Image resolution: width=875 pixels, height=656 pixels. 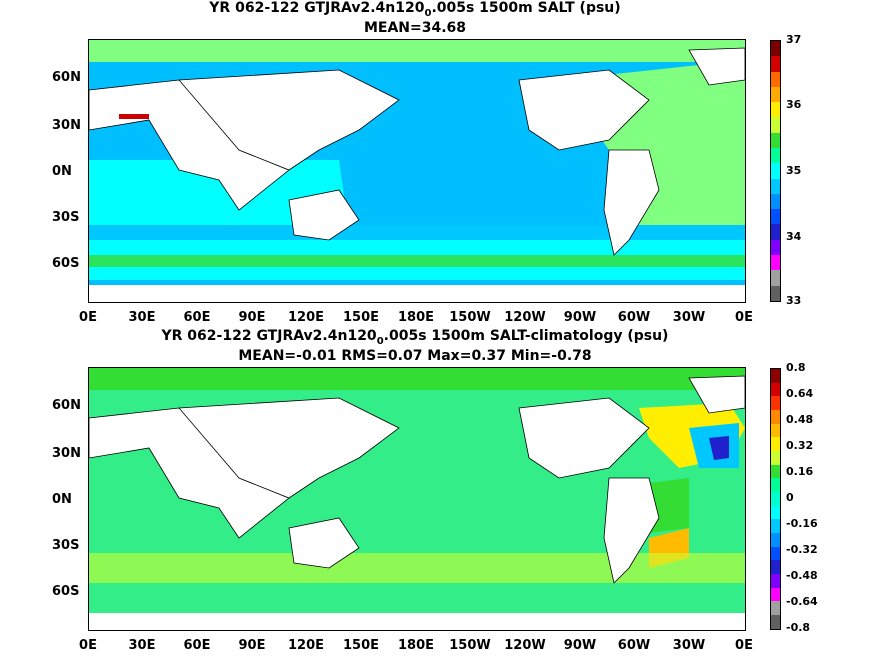 What do you see at coordinates (800, 471) in the screenshot?
I see `colorbar-label: 0.16` at bounding box center [800, 471].